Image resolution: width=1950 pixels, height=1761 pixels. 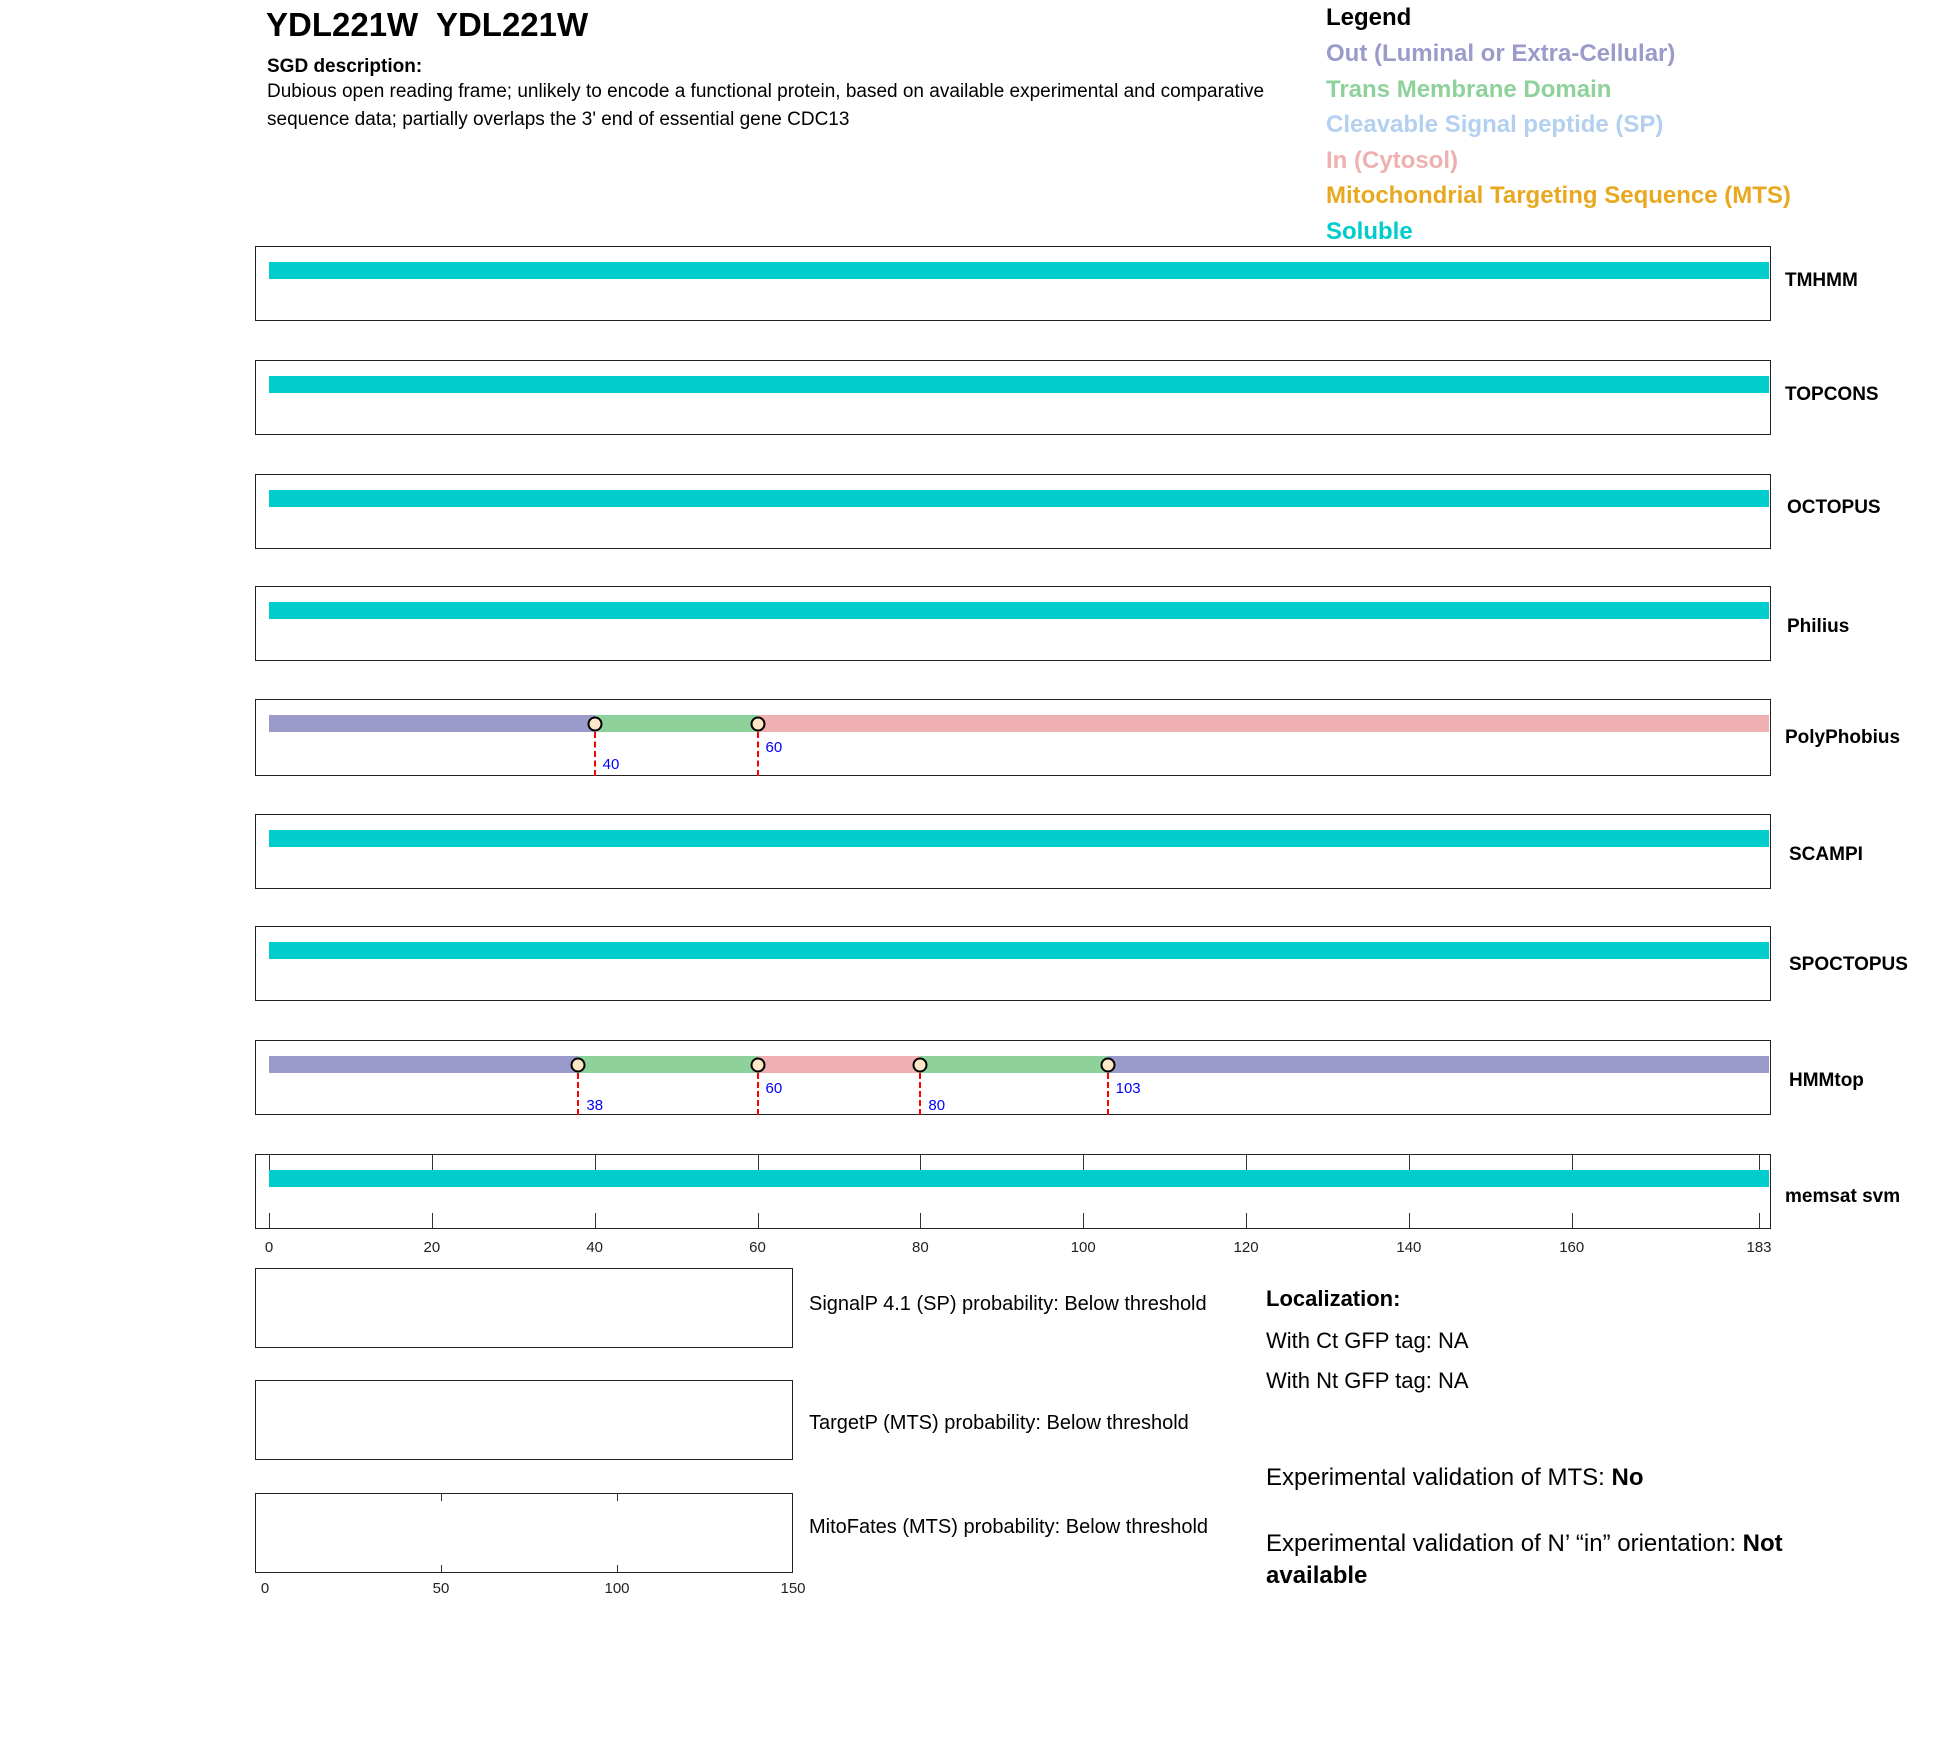 I want to click on legend-item-in: In (Cytosol), so click(x=1392, y=160).